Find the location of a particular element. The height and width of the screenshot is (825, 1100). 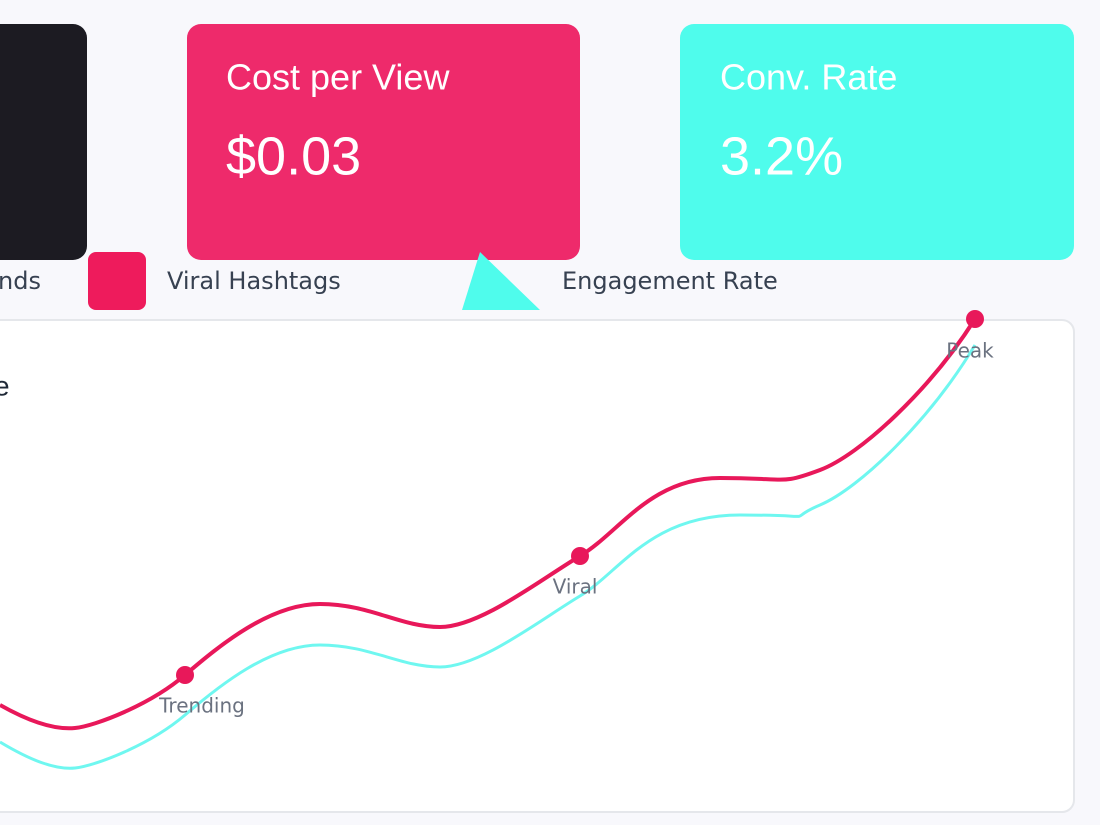

annotation: Peak is located at coordinates (970, 351).